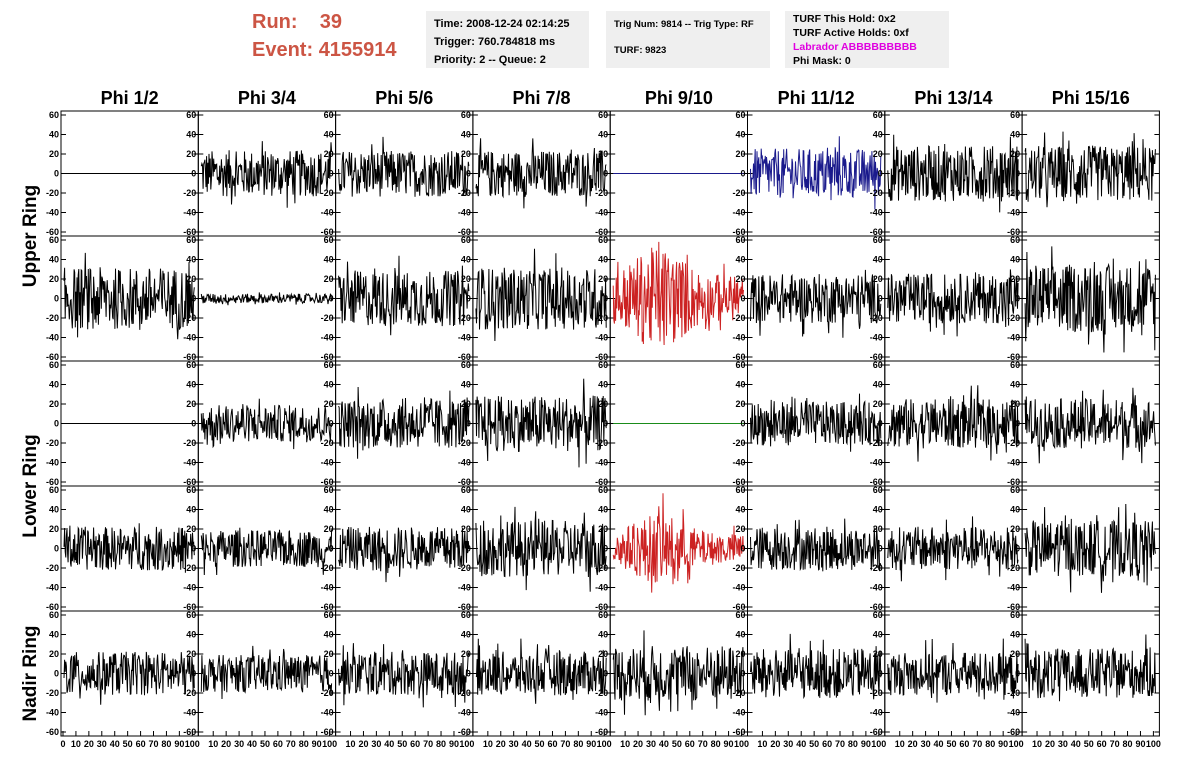  Describe the element at coordinates (324, 50) in the screenshot. I see `event-row: Event: 4155914` at that location.